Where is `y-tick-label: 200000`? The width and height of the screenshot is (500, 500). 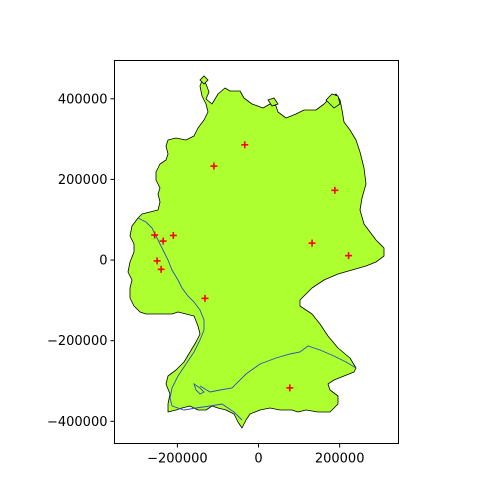 y-tick-label: 200000 is located at coordinates (83, 180).